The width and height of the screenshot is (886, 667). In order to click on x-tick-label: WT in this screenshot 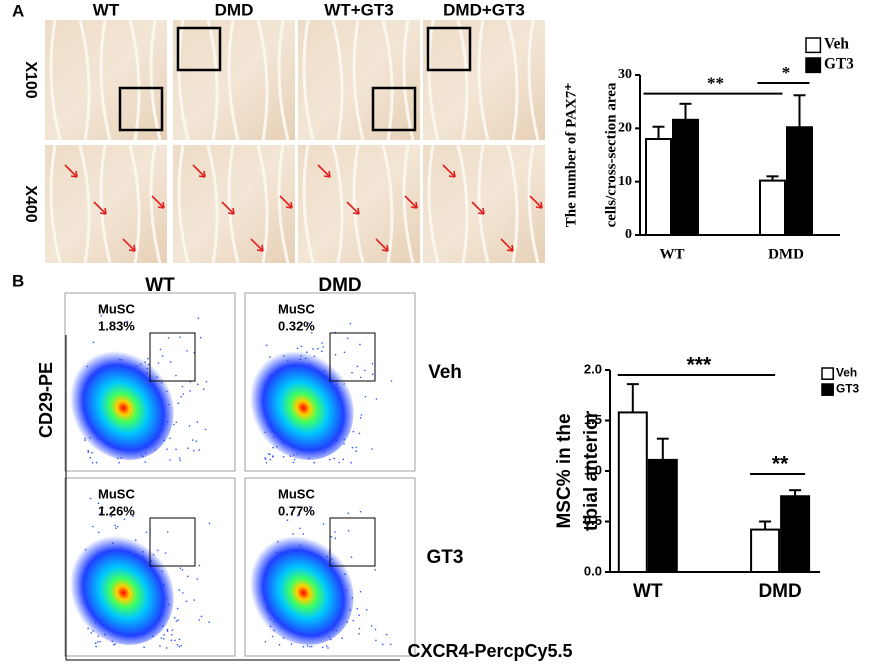, I will do `click(671, 254)`.